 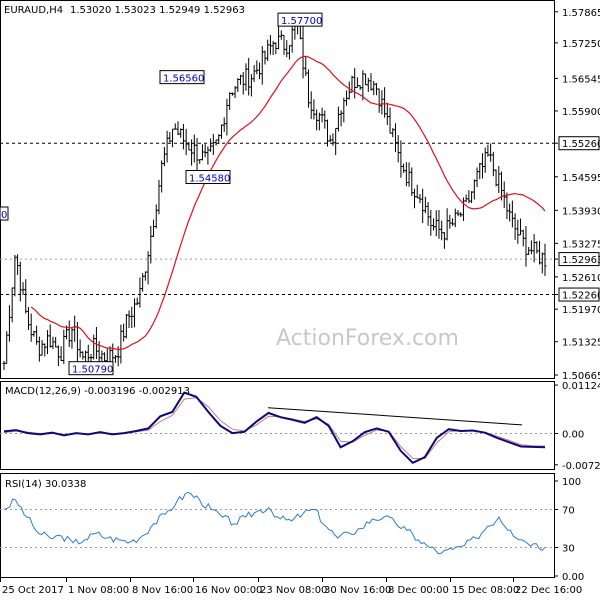 I want to click on price-axis-label: 1.57250, so click(x=581, y=44).